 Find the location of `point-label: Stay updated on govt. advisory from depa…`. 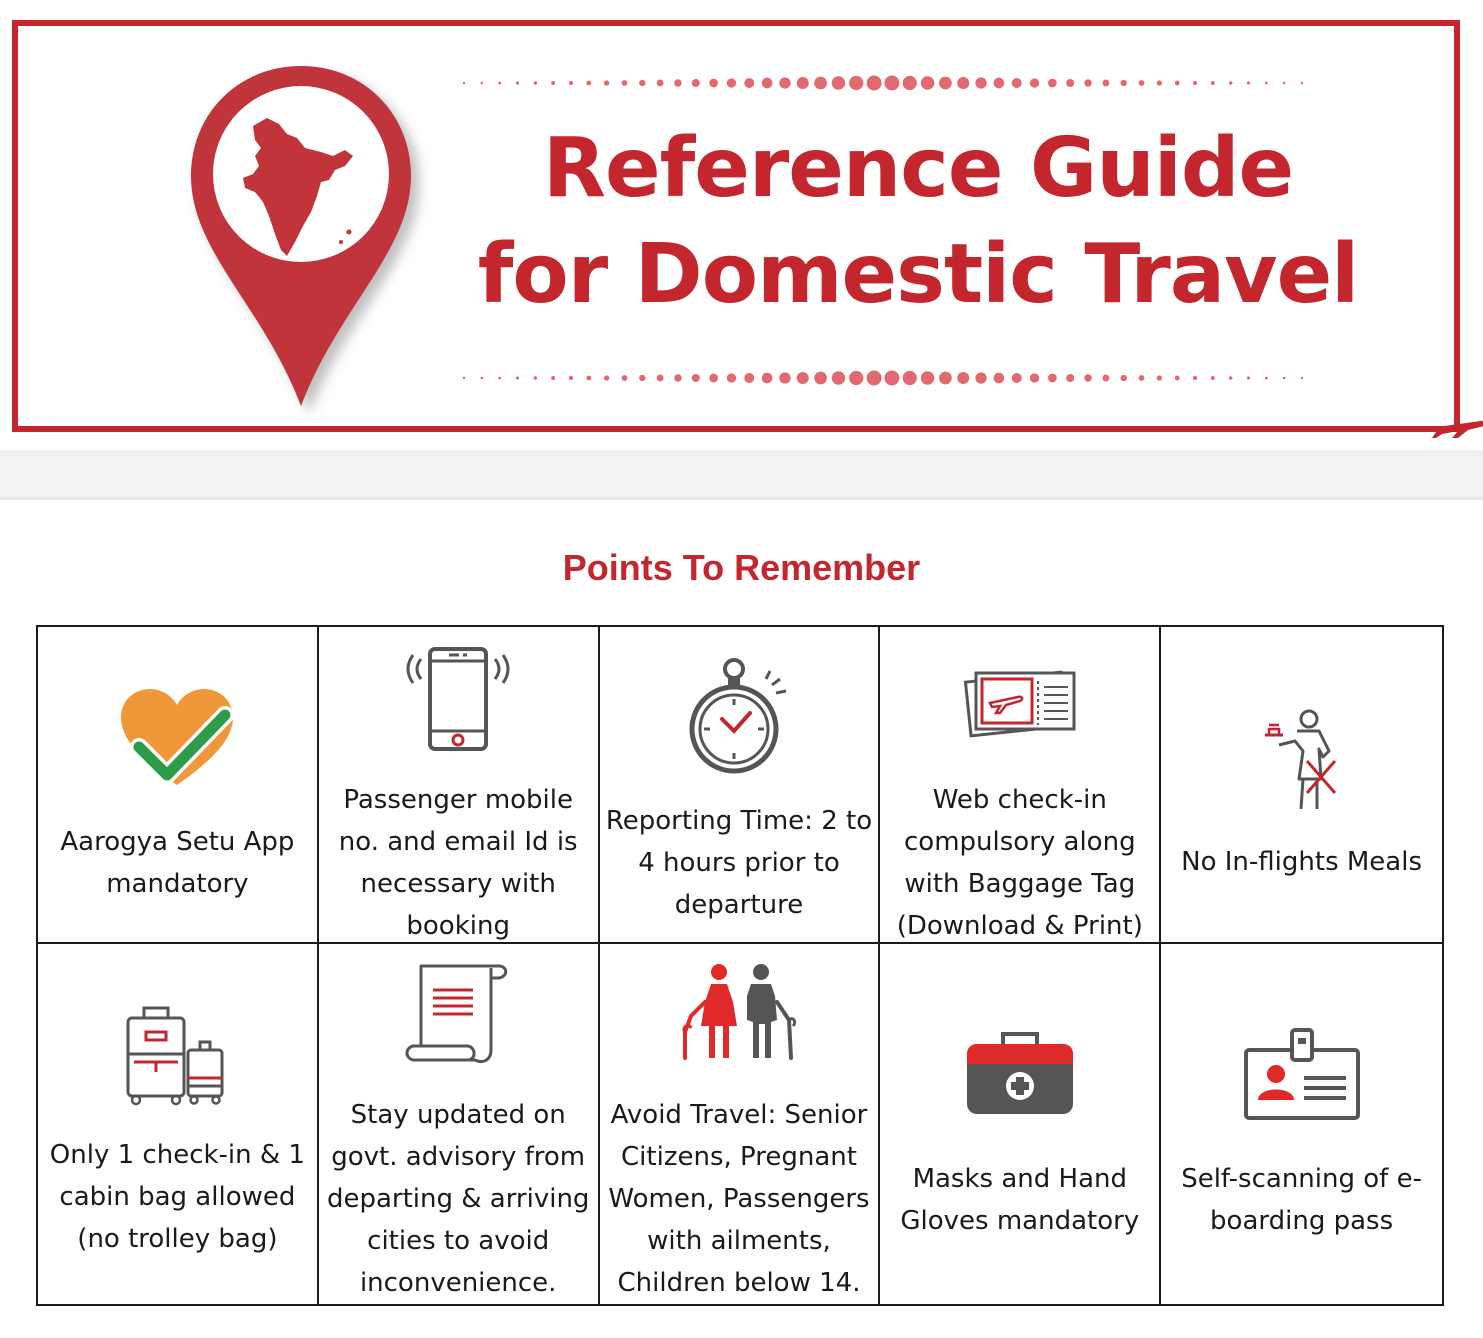

point-label: Stay updated on govt. advisory from depa… is located at coordinates (458, 1199).